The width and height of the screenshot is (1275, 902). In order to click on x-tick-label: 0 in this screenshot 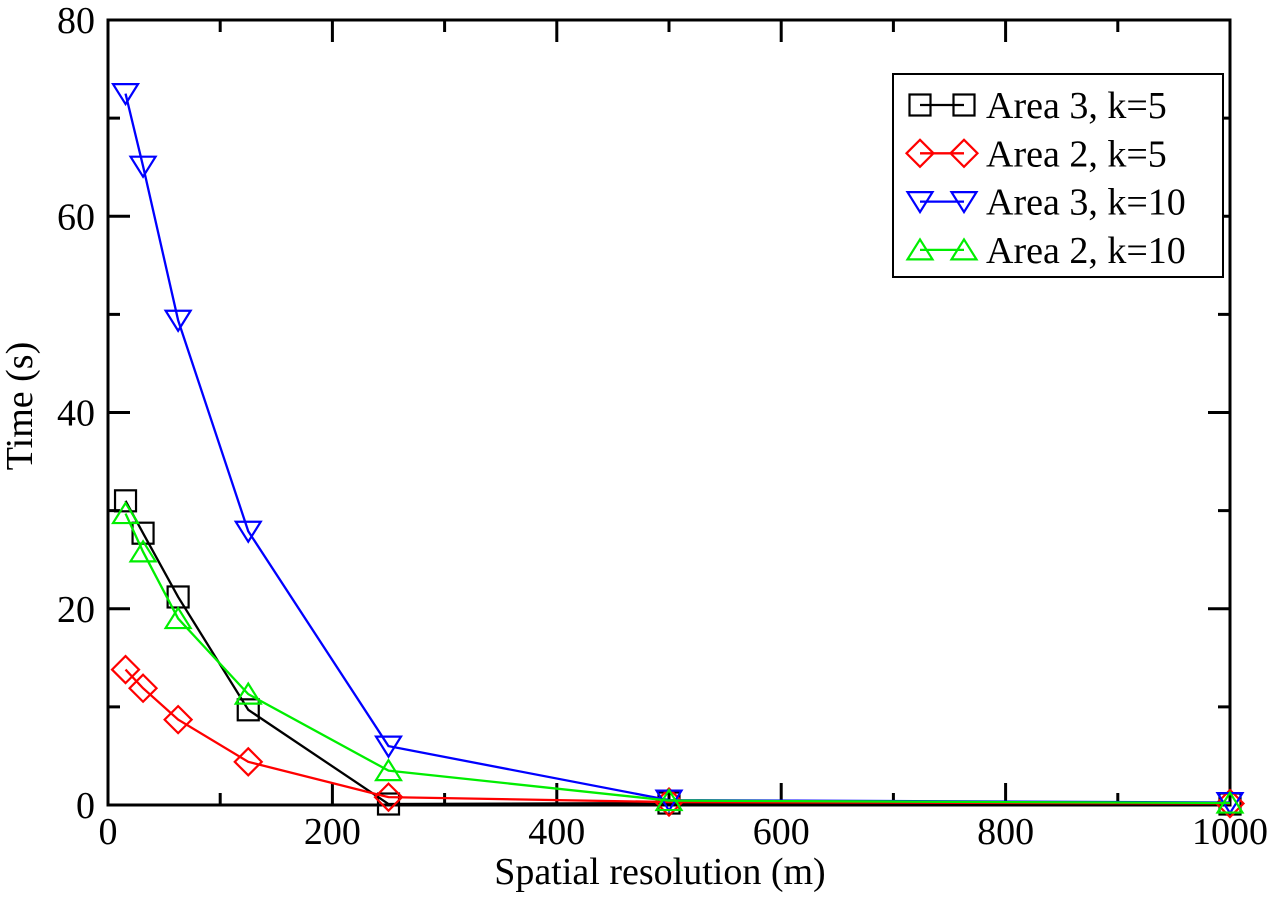, I will do `click(108, 832)`.